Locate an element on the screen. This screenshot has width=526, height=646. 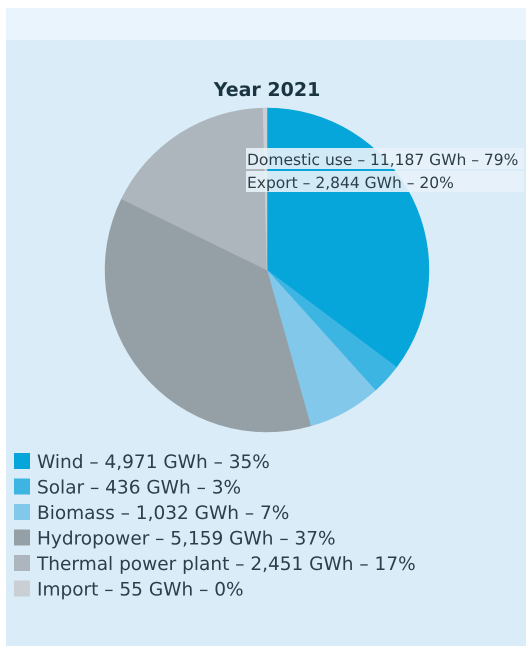
text: Domestic use – 11,187 GWh – 79% is located at coordinates (382, 160).